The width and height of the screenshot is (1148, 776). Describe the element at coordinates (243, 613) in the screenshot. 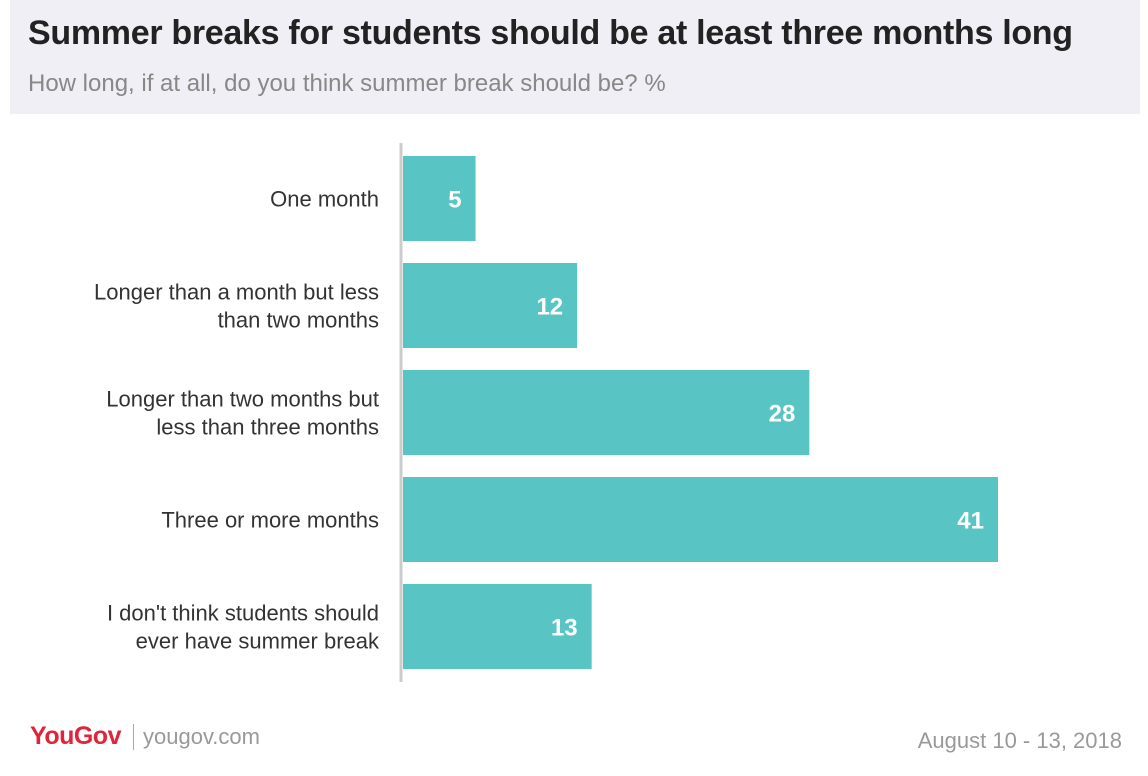

I see `category-label-5-line-1: I don't think students should` at that location.